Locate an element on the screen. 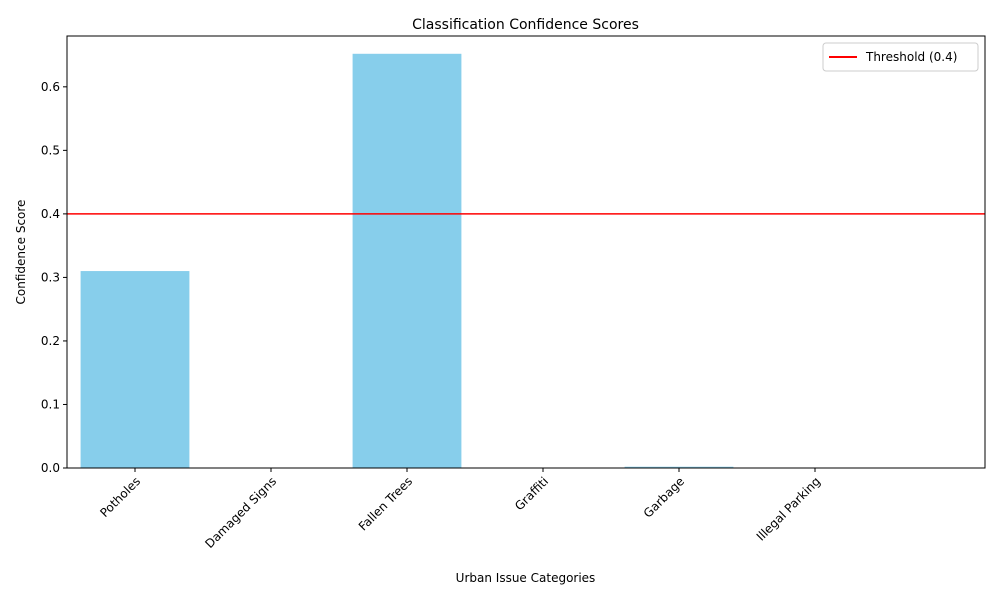  bar-garbage is located at coordinates (679, 467).